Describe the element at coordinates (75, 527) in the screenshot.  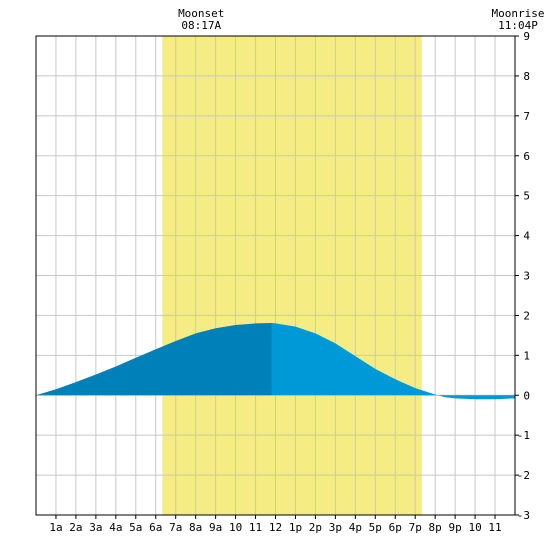
I see `x-tick-label: 2a` at that location.